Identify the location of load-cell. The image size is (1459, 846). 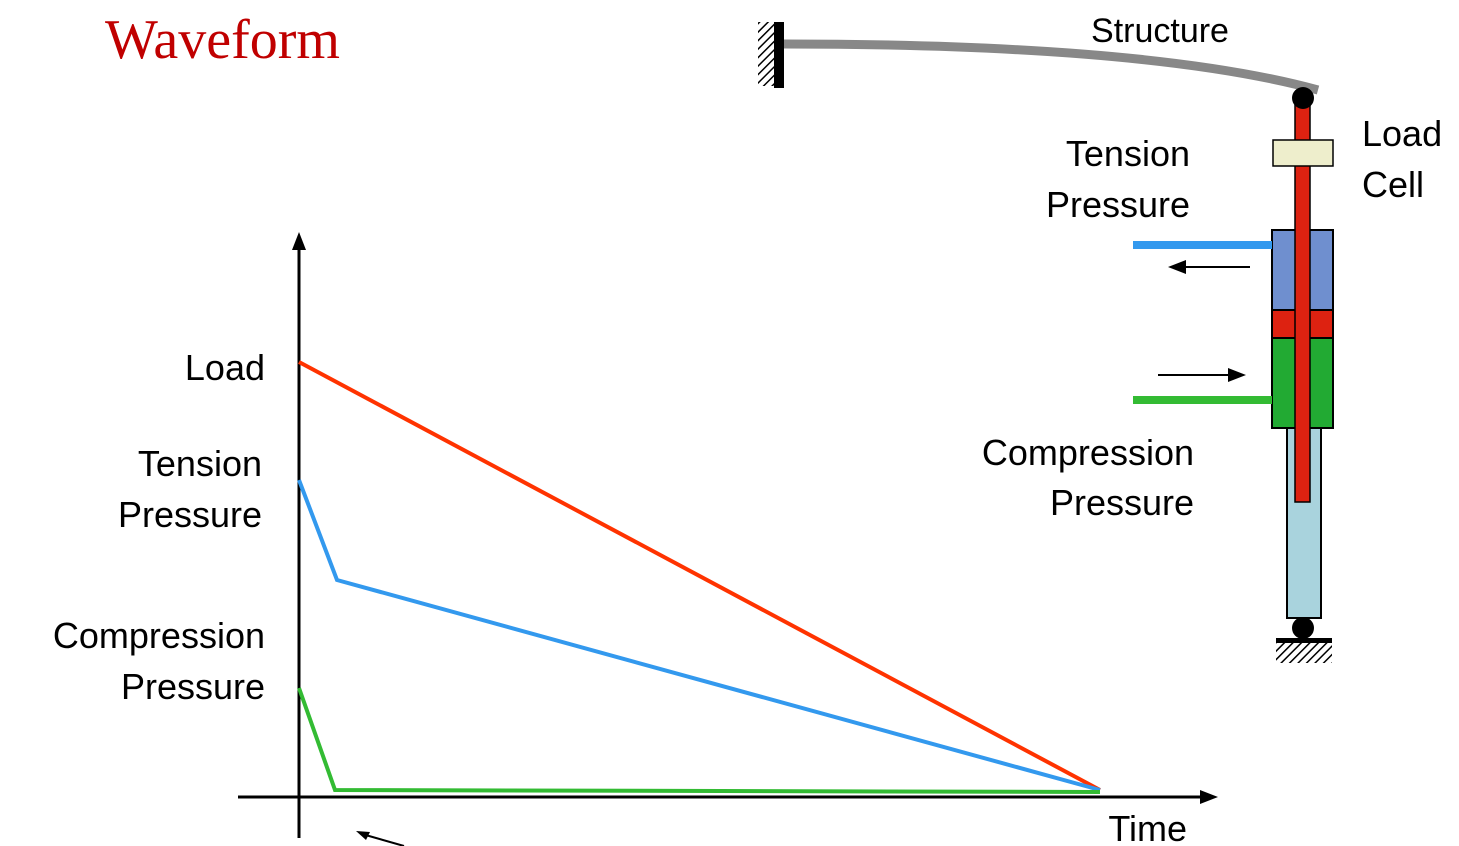
(1303, 153).